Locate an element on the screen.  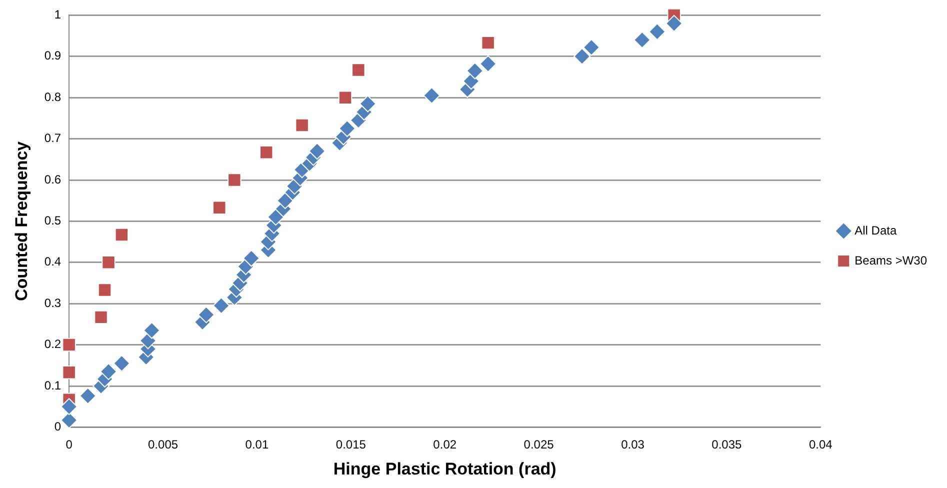
x-tick-label: 0.015 is located at coordinates (351, 445).